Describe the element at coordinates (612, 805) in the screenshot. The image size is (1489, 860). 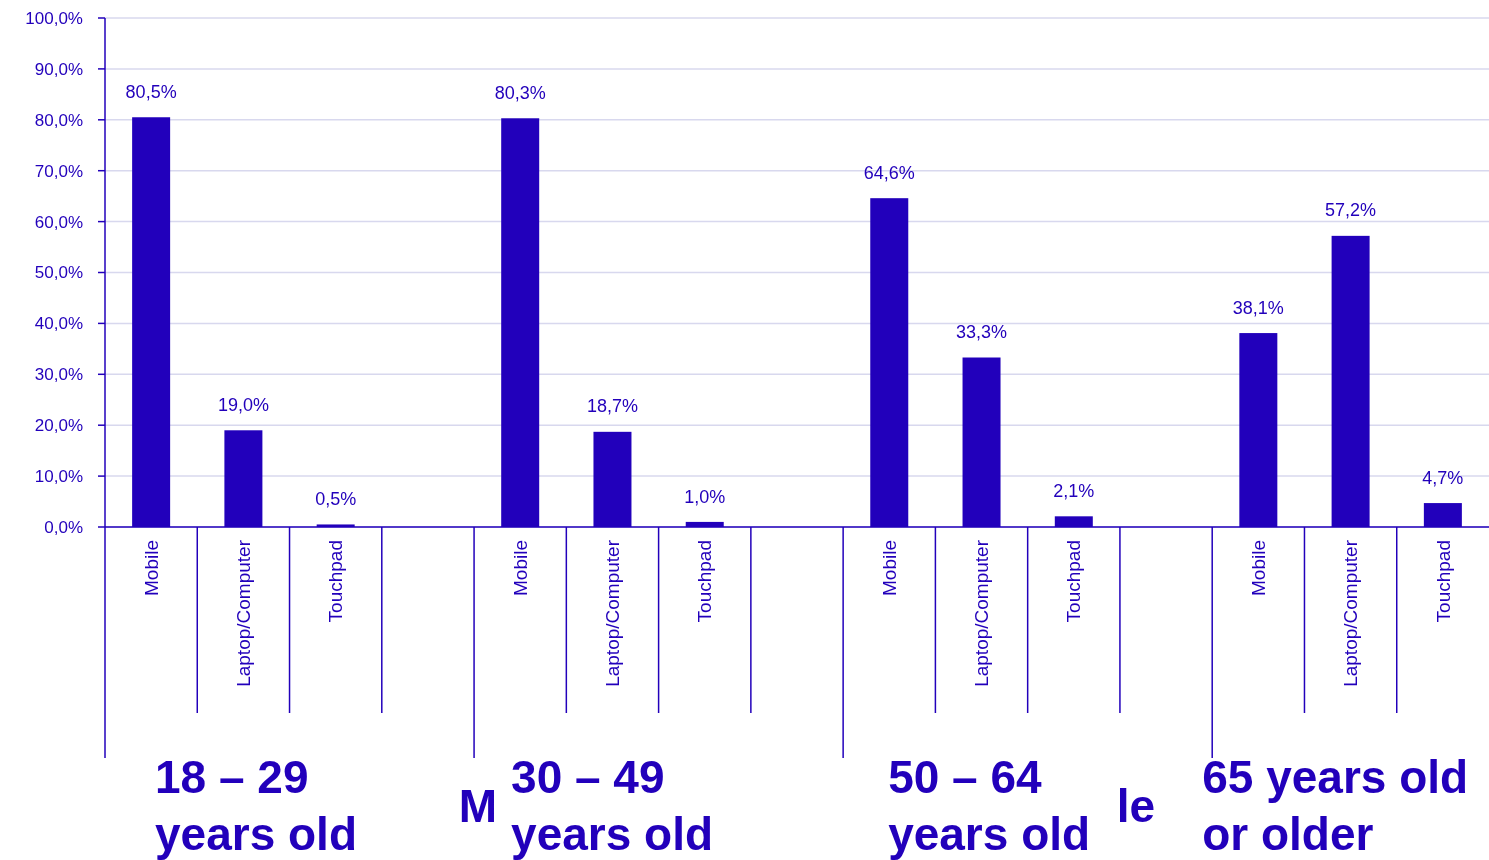
I see `text: 30 – 49 years old` at that location.